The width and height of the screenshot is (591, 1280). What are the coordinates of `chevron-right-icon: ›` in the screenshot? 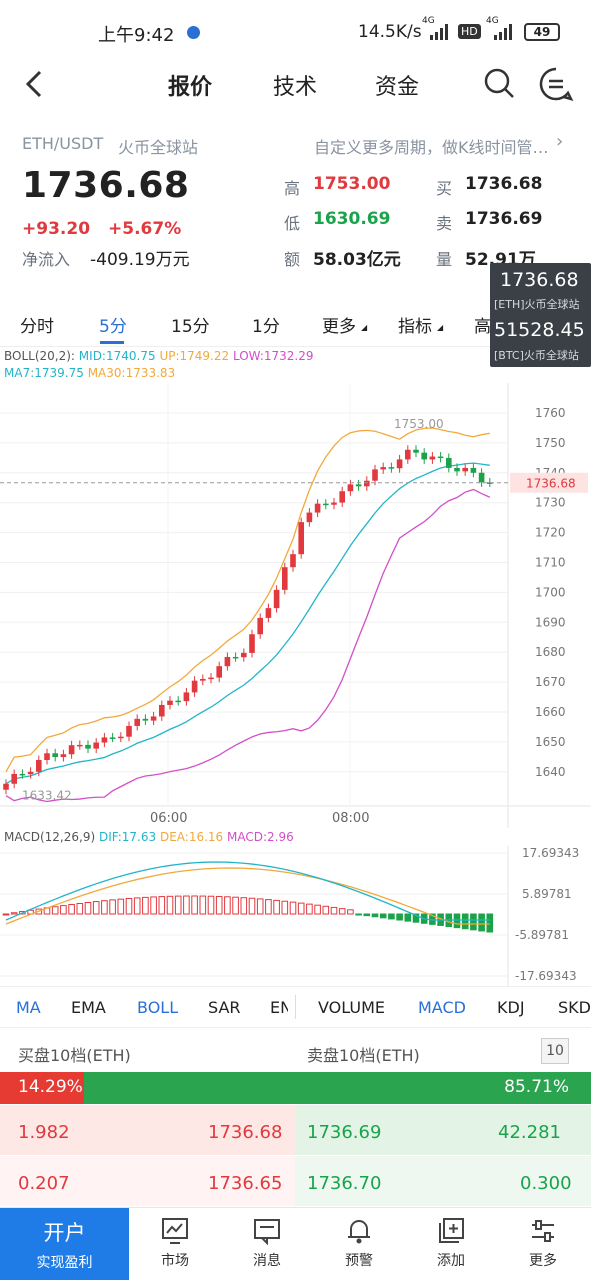 It's located at (560, 141).